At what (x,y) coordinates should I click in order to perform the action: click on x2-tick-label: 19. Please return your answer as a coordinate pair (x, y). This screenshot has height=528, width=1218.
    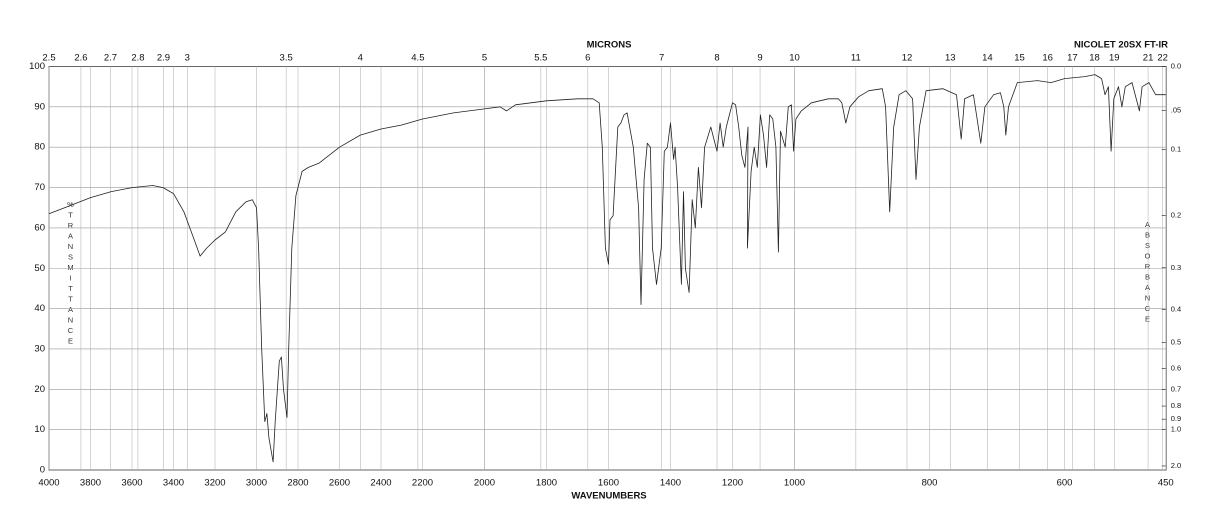
    Looking at the image, I should click on (1114, 58).